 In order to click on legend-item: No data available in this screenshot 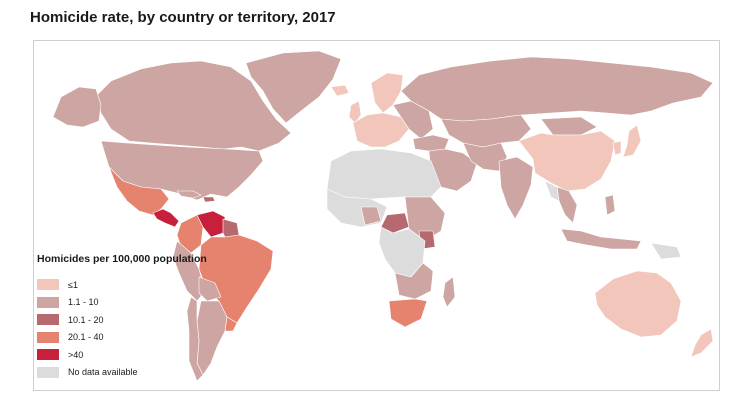, I will do `click(122, 373)`.